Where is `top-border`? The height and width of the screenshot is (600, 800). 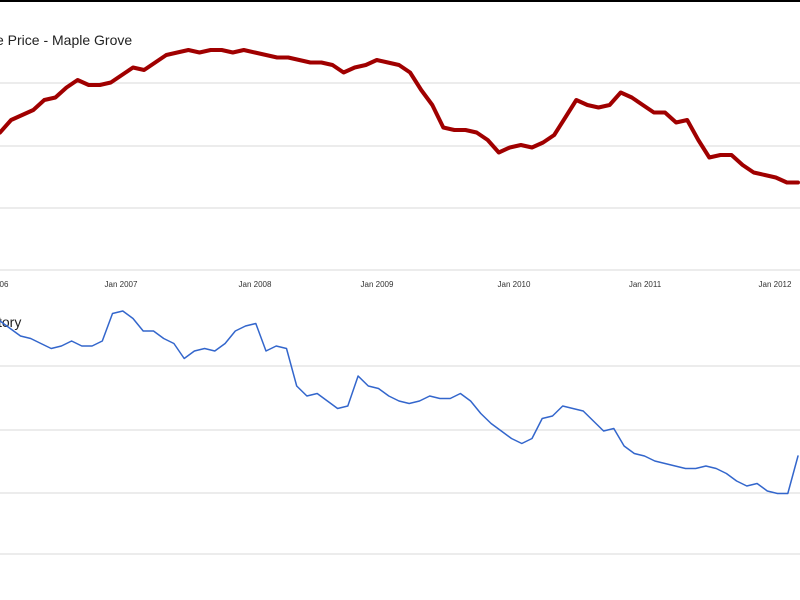
top-border is located at coordinates (400, 1).